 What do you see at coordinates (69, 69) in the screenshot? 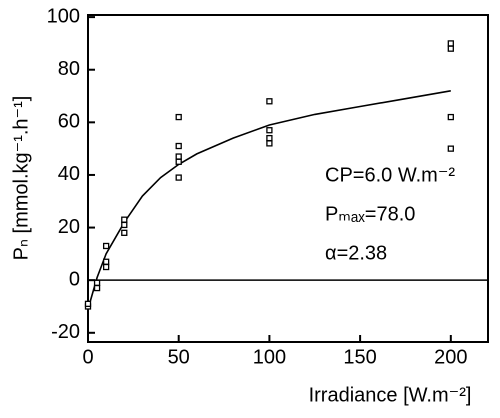
I see `y-tick-label: 80` at bounding box center [69, 69].